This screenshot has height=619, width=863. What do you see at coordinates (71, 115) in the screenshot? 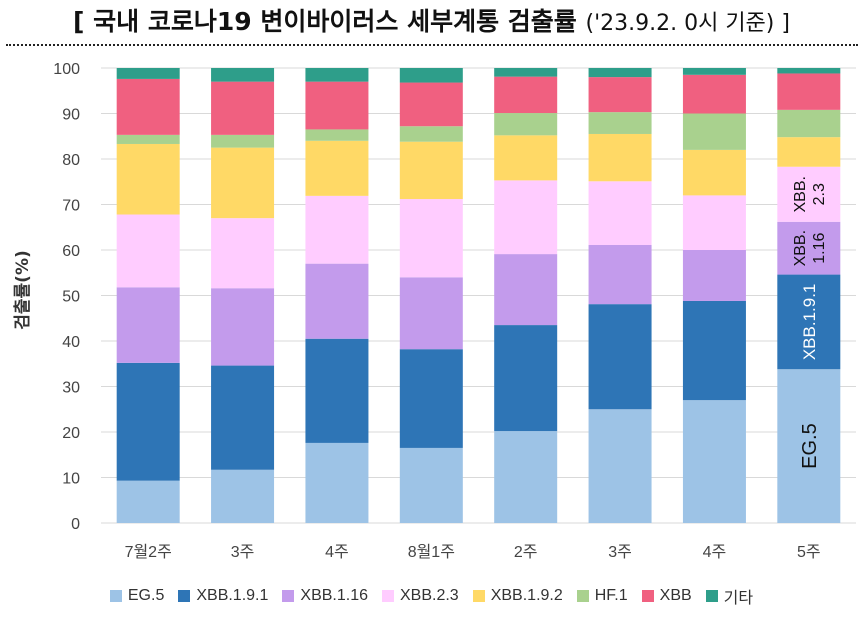
I see `y-tick-label: 90` at bounding box center [71, 115].